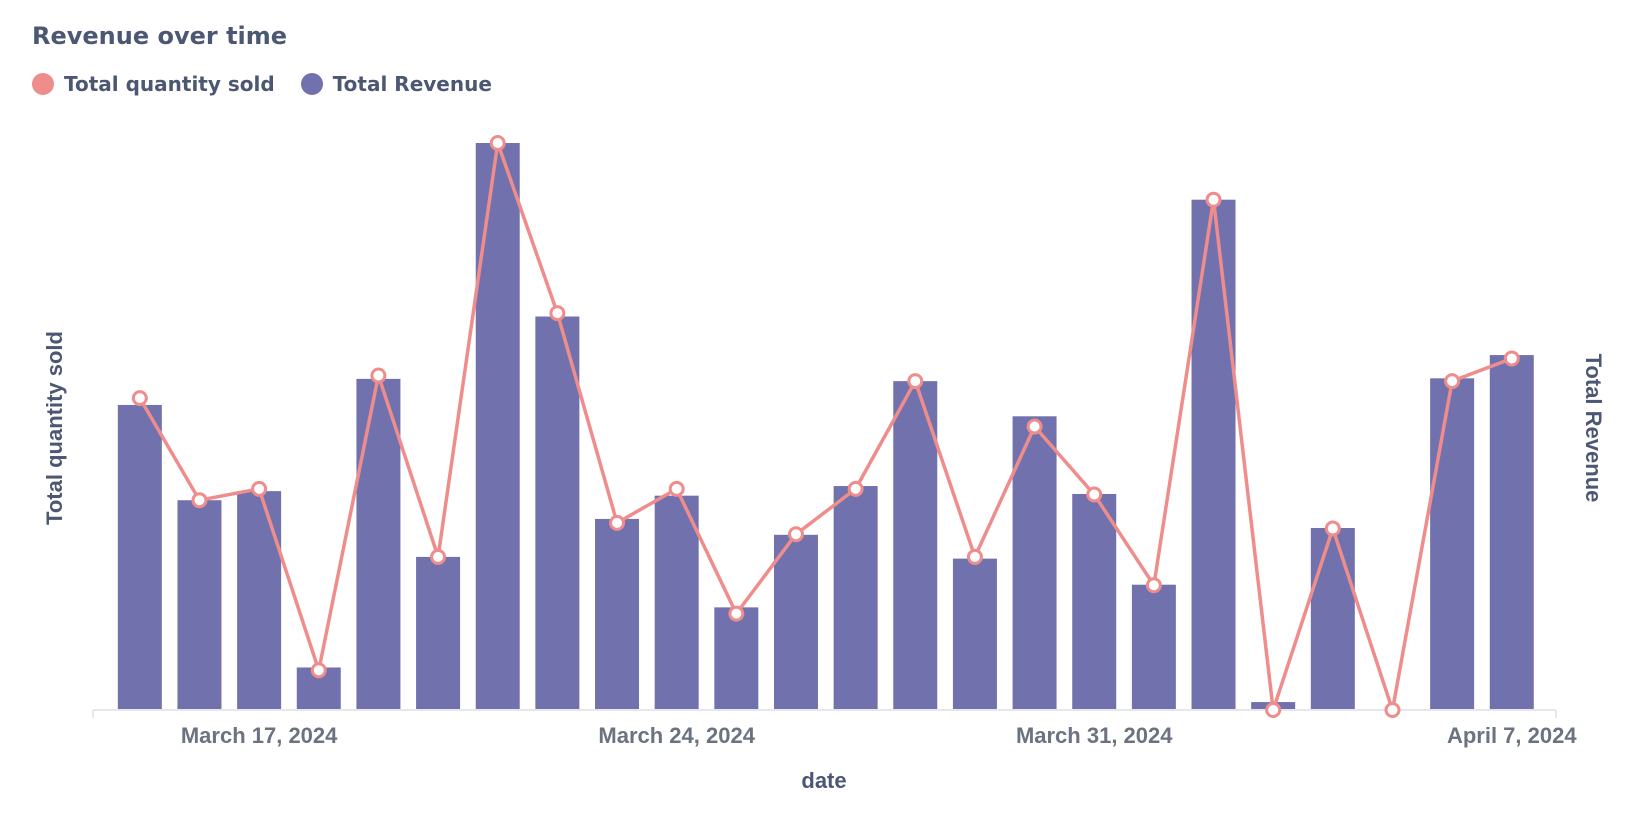 This screenshot has width=1644, height=814. I want to click on legend-item-quantity: Total quantity sold, so click(153, 84).